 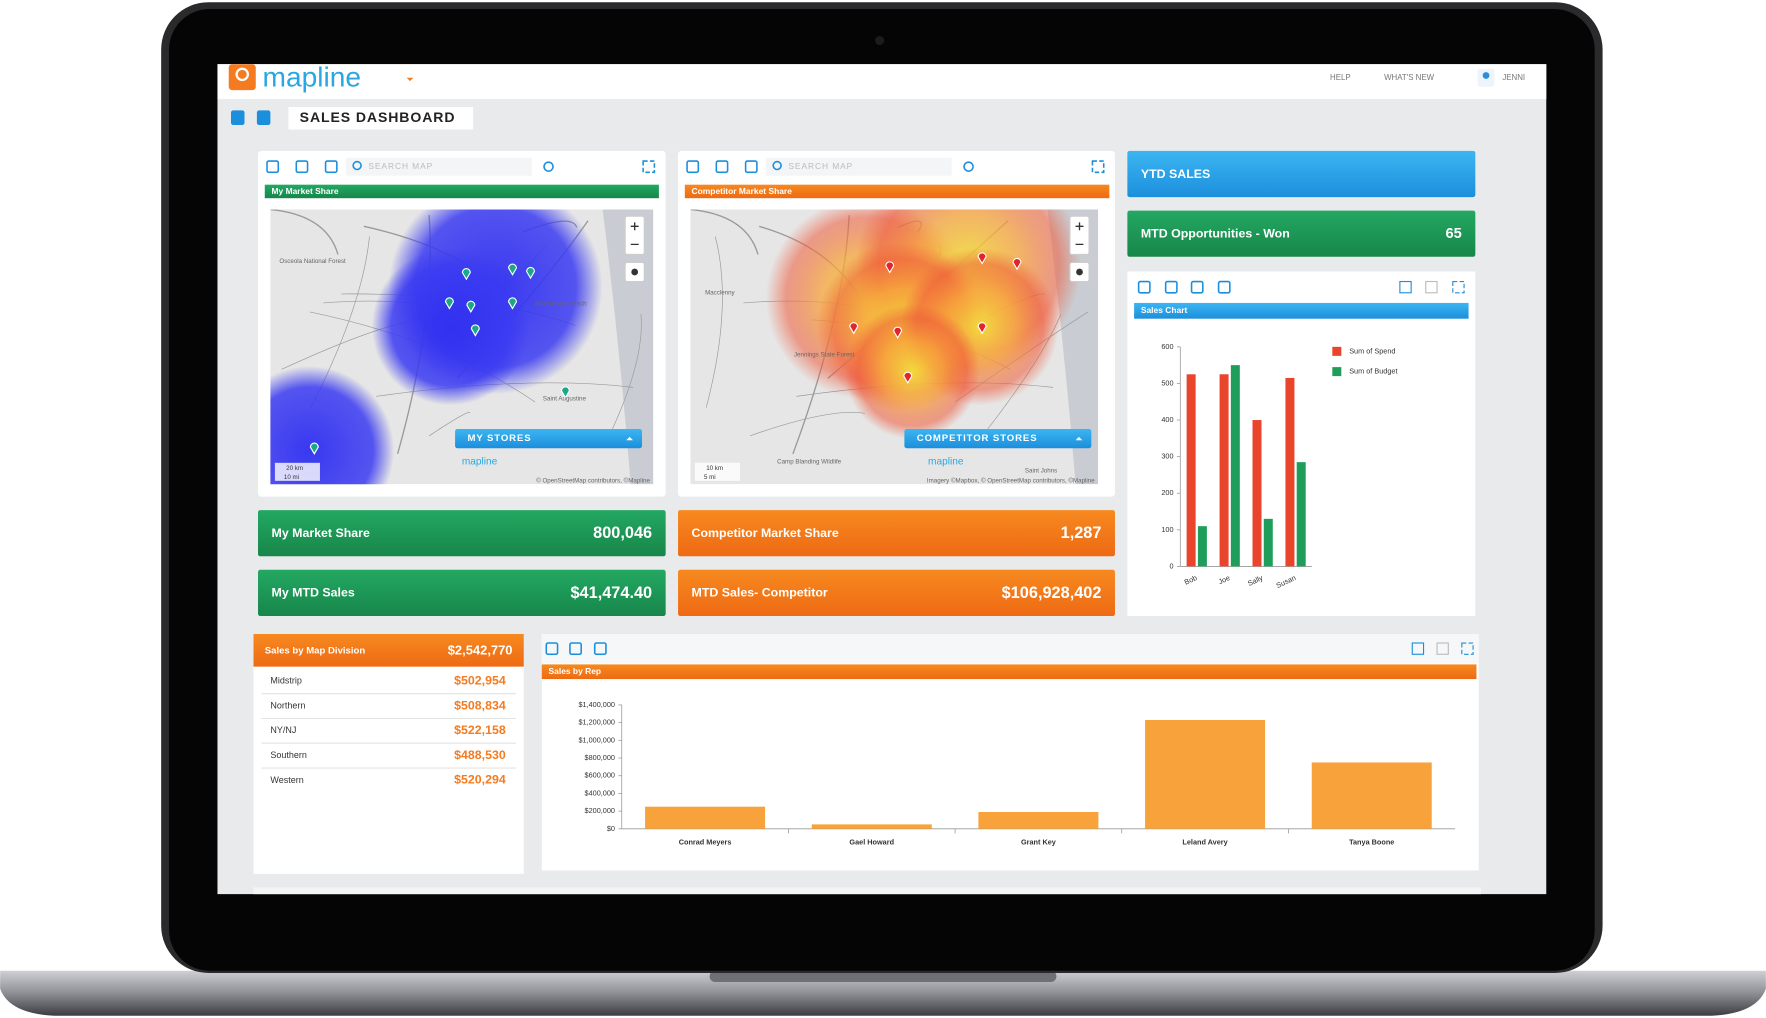 What do you see at coordinates (714, 468) in the screenshot?
I see `scale-label: 10 km` at bounding box center [714, 468].